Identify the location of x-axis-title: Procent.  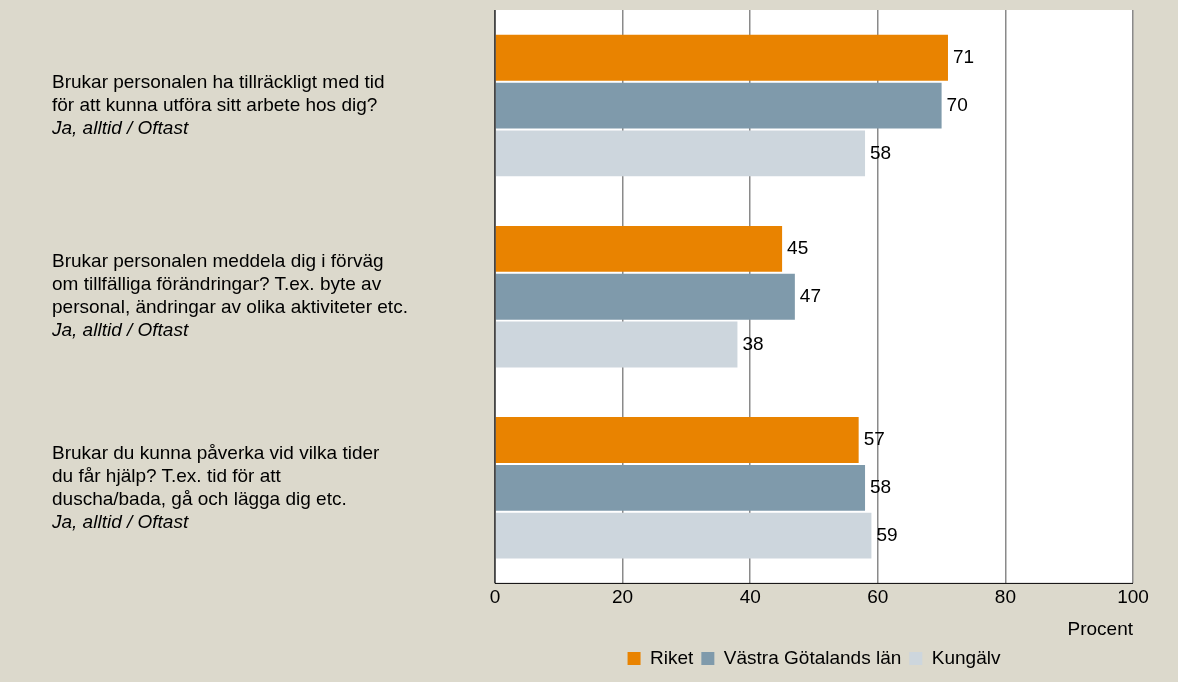
(1100, 628).